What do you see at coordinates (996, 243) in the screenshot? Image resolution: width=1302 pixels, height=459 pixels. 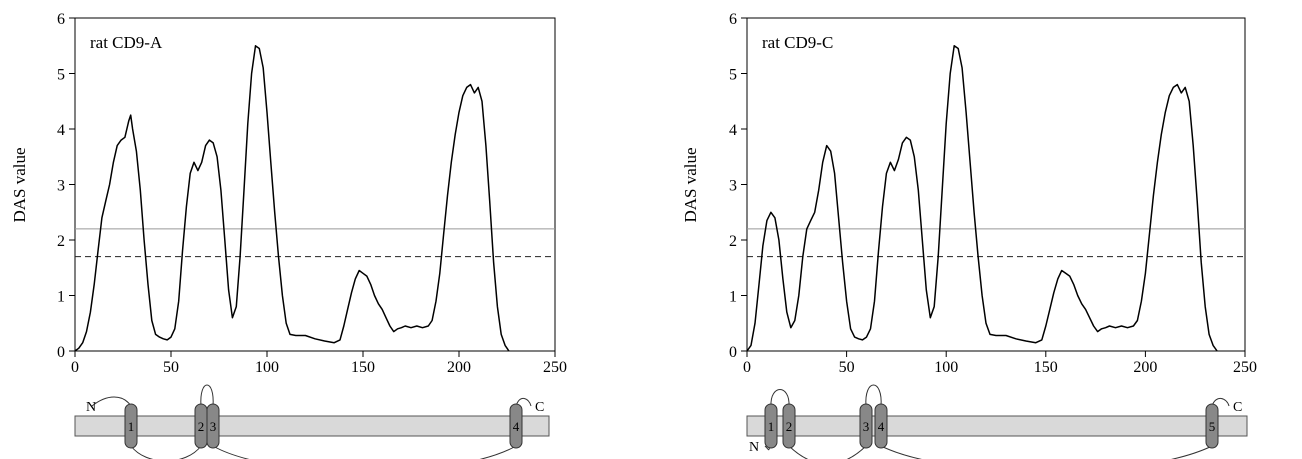 I see `chart-c-reference-lines` at bounding box center [996, 243].